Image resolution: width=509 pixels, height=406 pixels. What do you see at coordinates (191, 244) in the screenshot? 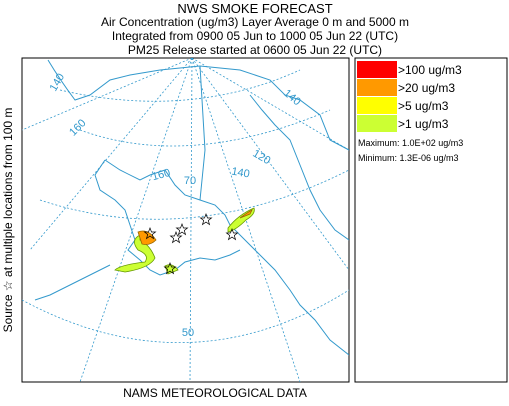
I see `sources` at bounding box center [191, 244].